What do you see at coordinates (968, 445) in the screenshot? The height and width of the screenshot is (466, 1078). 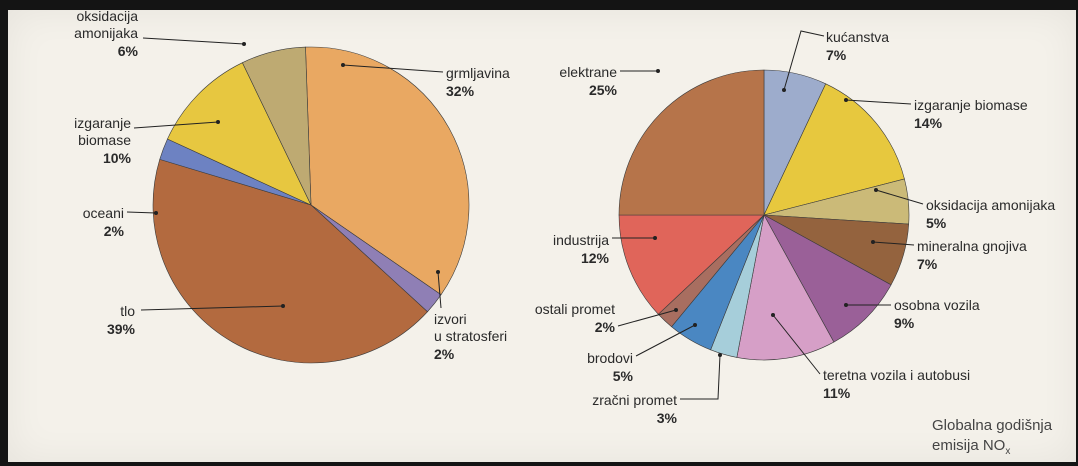 I see `caption-prefix: emisija NO` at bounding box center [968, 445].